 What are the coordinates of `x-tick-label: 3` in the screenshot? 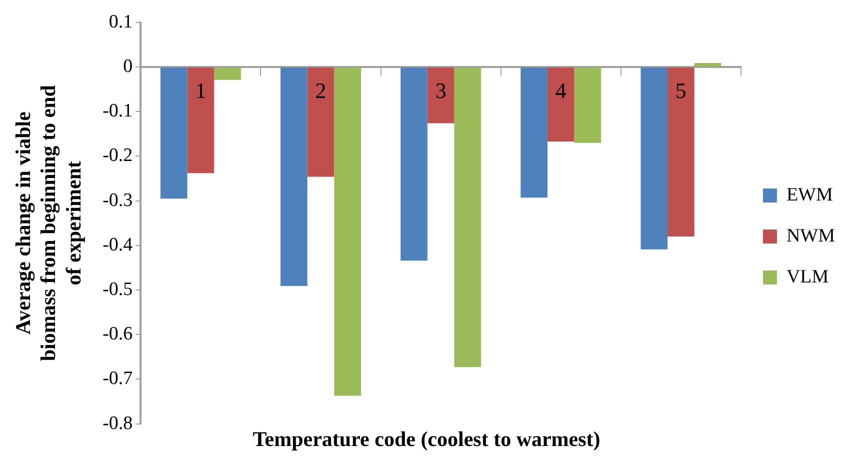 It's located at (440, 90).